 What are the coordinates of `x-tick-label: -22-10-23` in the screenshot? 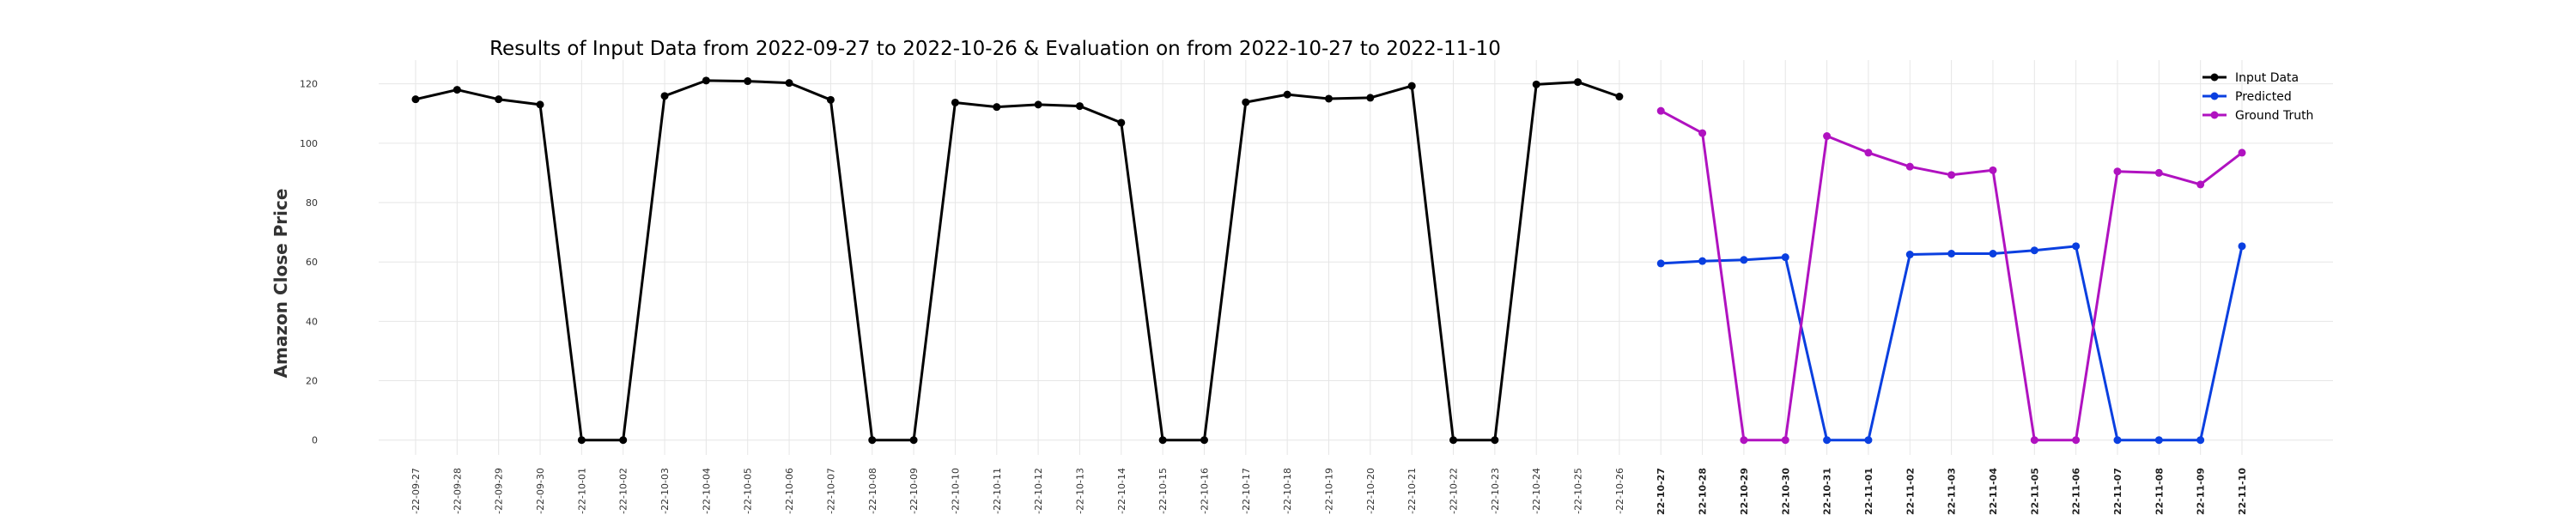 It's located at (1495, 491).